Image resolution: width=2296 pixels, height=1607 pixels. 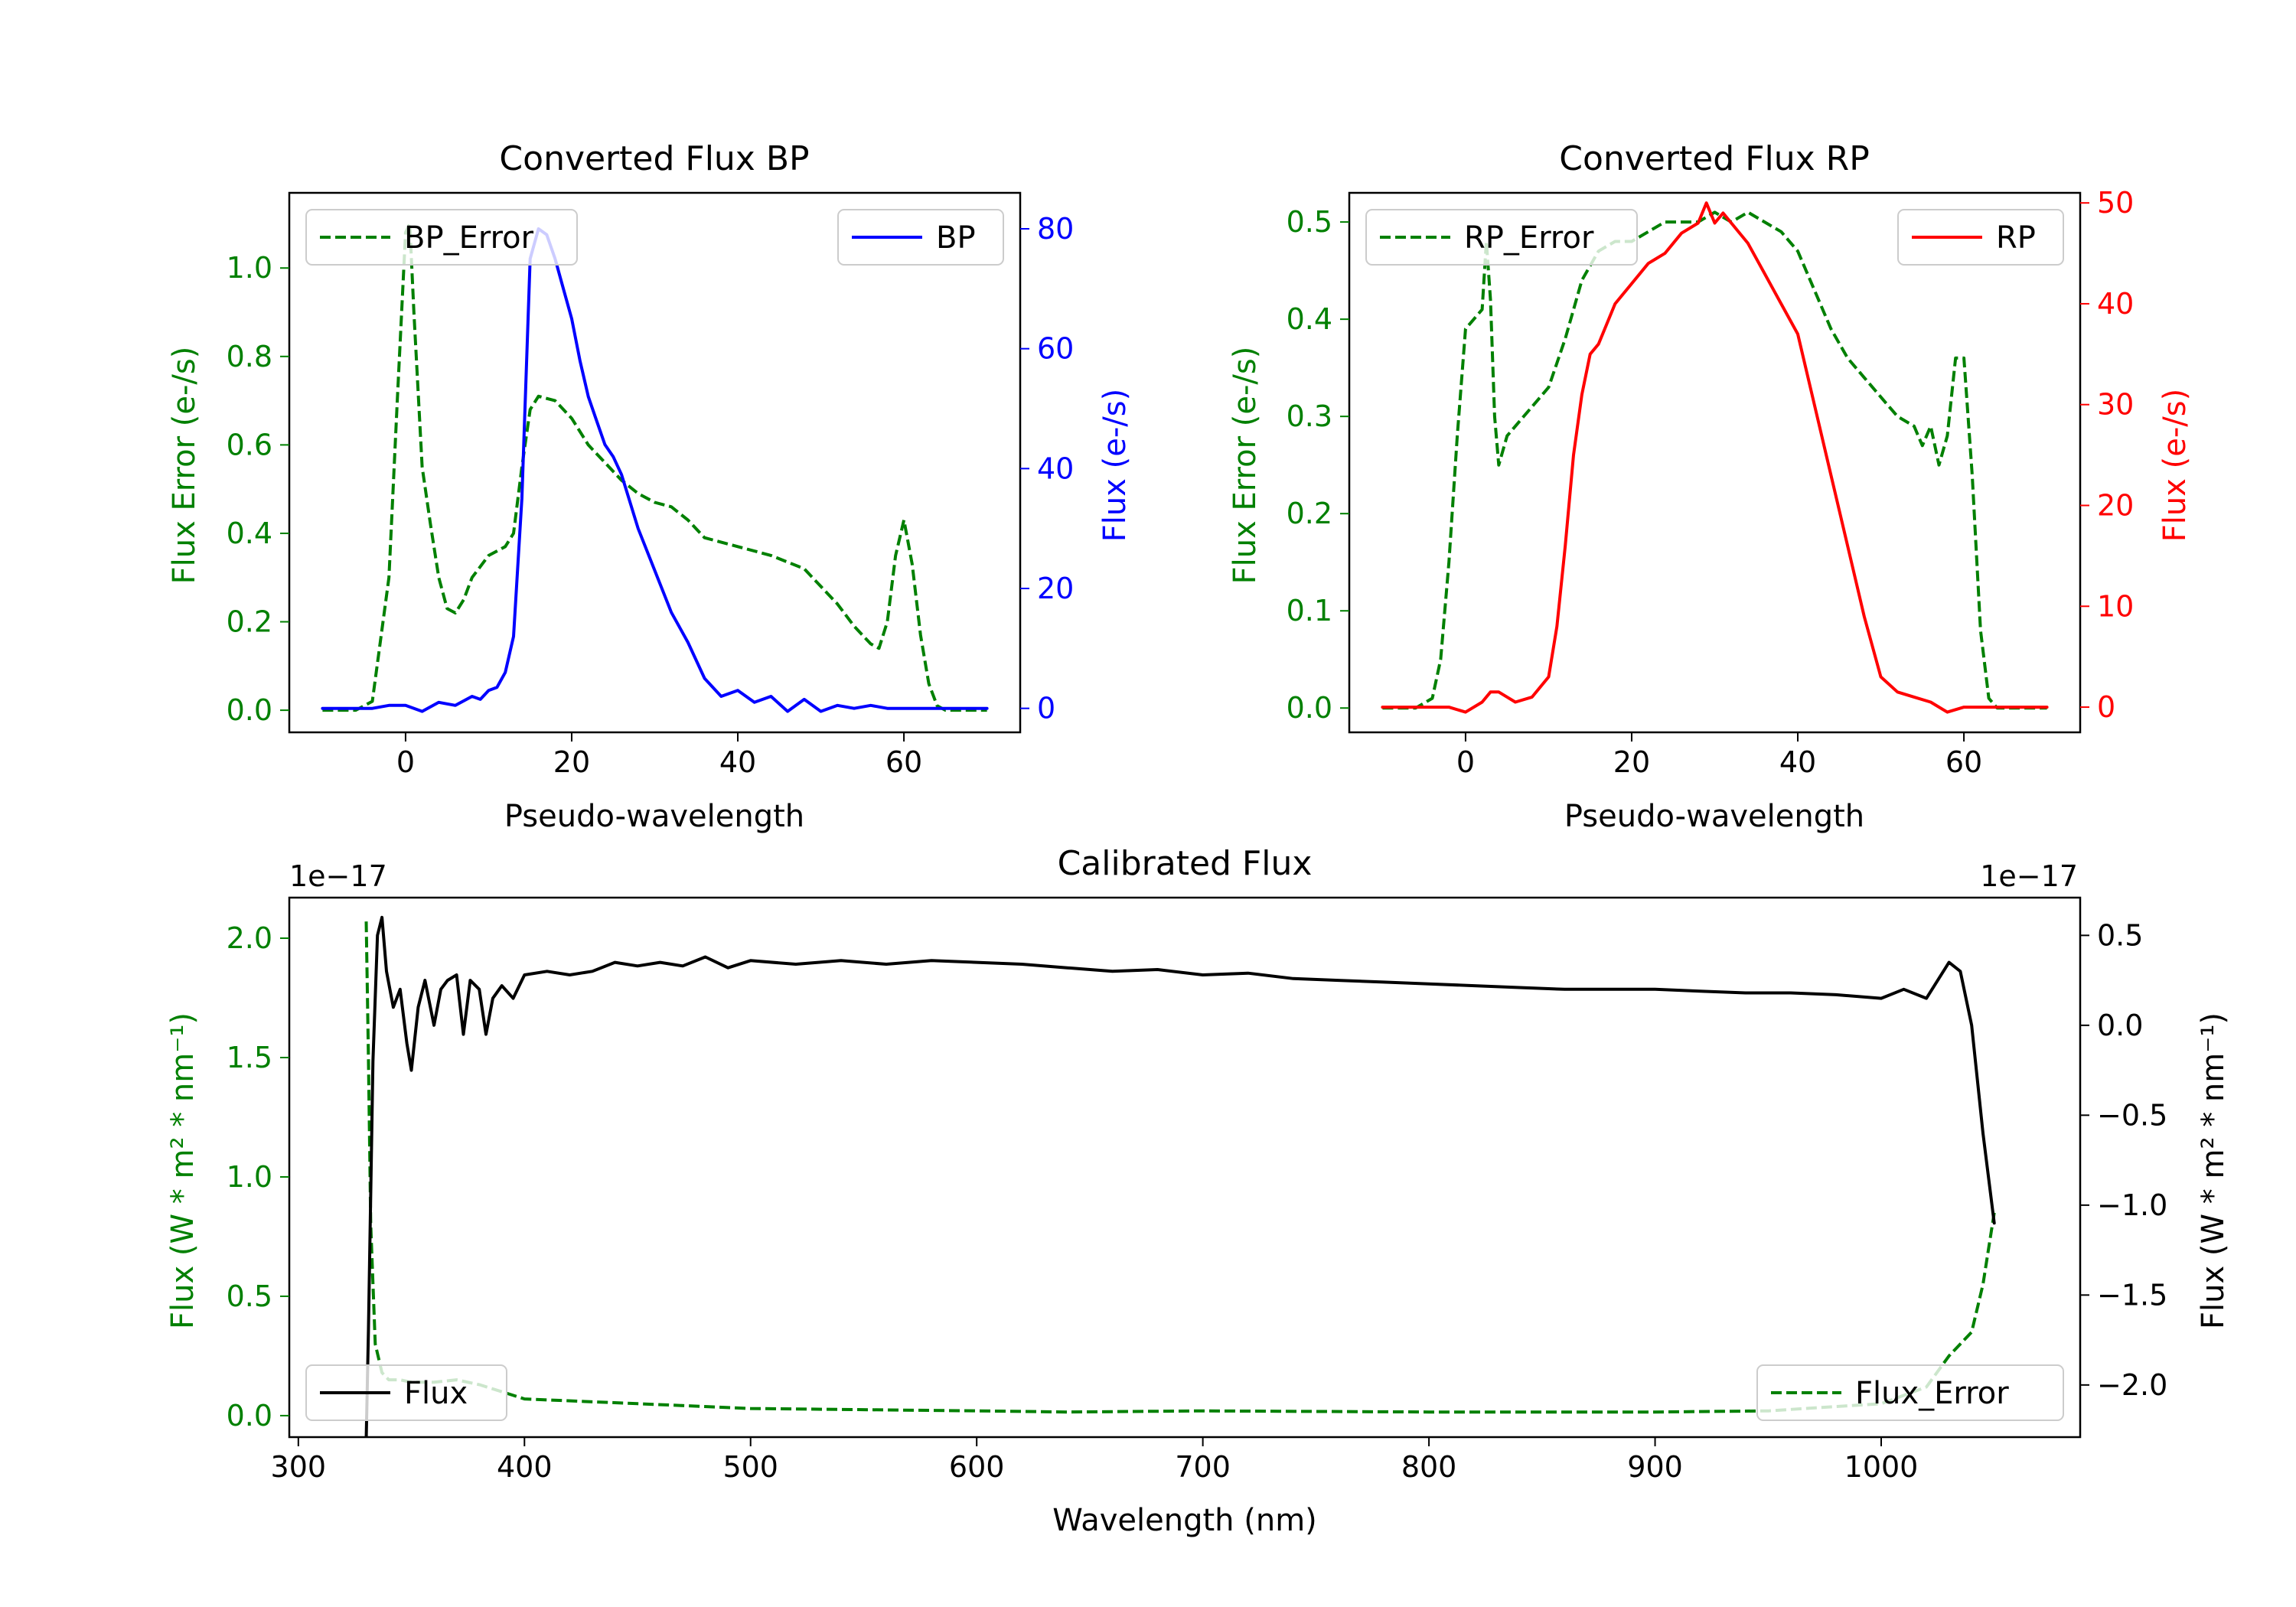 I want to click on chart-rp-legend-rp-error: RP_Error, so click(x=1501, y=237).